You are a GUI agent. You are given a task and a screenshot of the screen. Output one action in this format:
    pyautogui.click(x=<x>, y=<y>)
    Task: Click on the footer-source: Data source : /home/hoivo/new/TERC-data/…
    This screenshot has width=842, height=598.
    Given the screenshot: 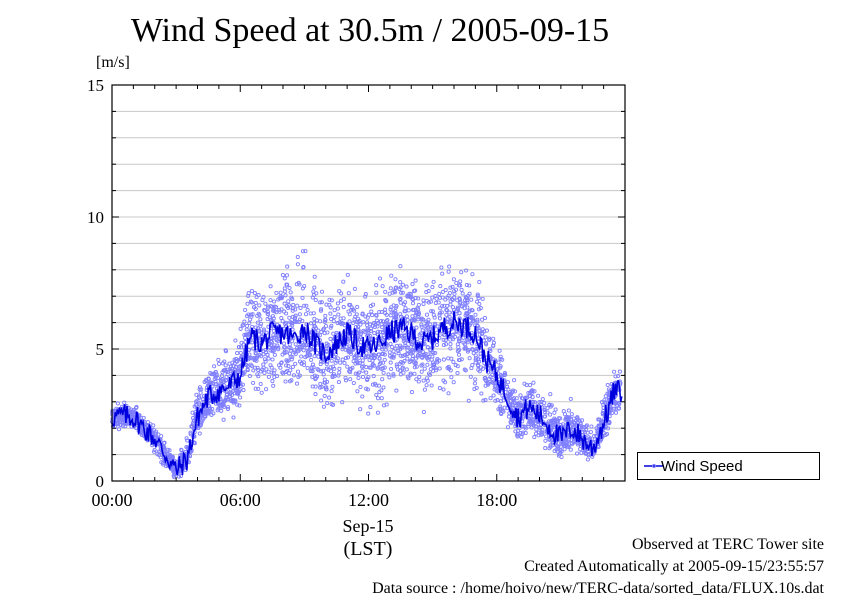 What is the action you would take?
    pyautogui.click(x=598, y=588)
    